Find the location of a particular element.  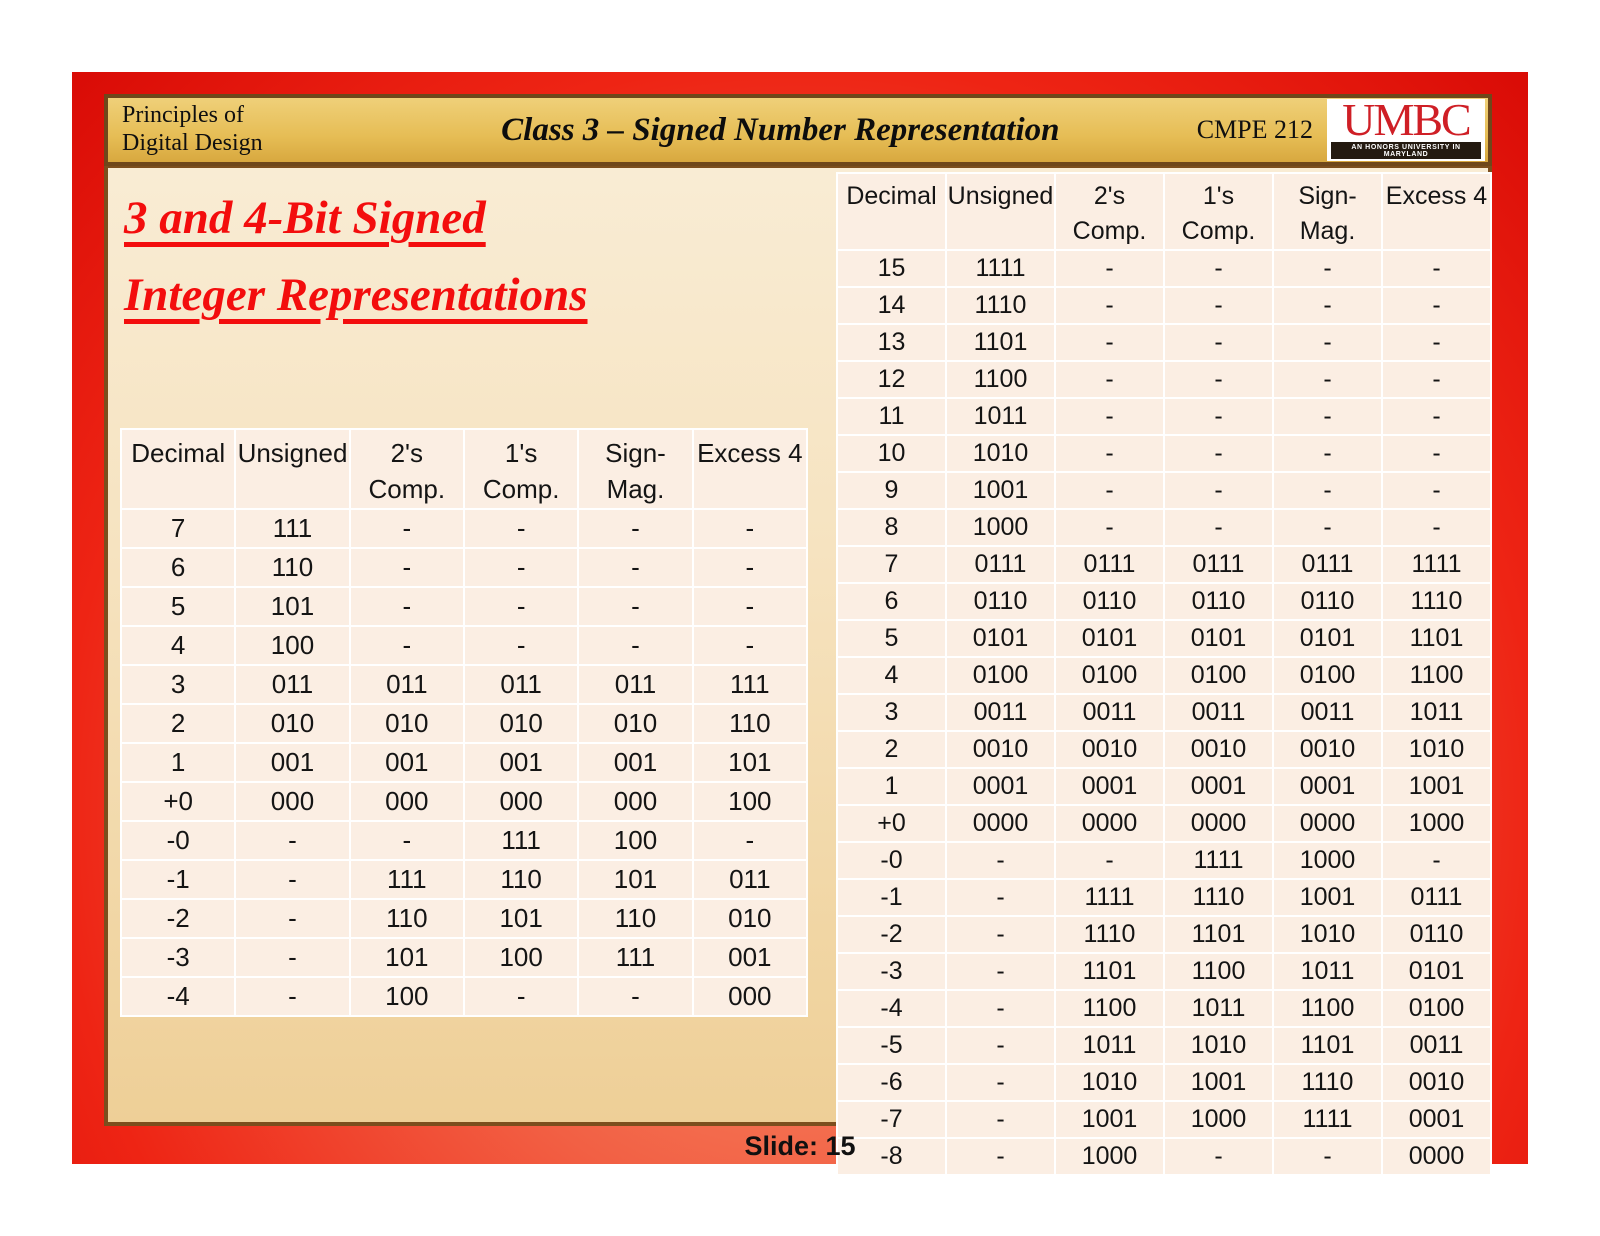

table-row: 14 1110- - - - is located at coordinates (1164, 305).